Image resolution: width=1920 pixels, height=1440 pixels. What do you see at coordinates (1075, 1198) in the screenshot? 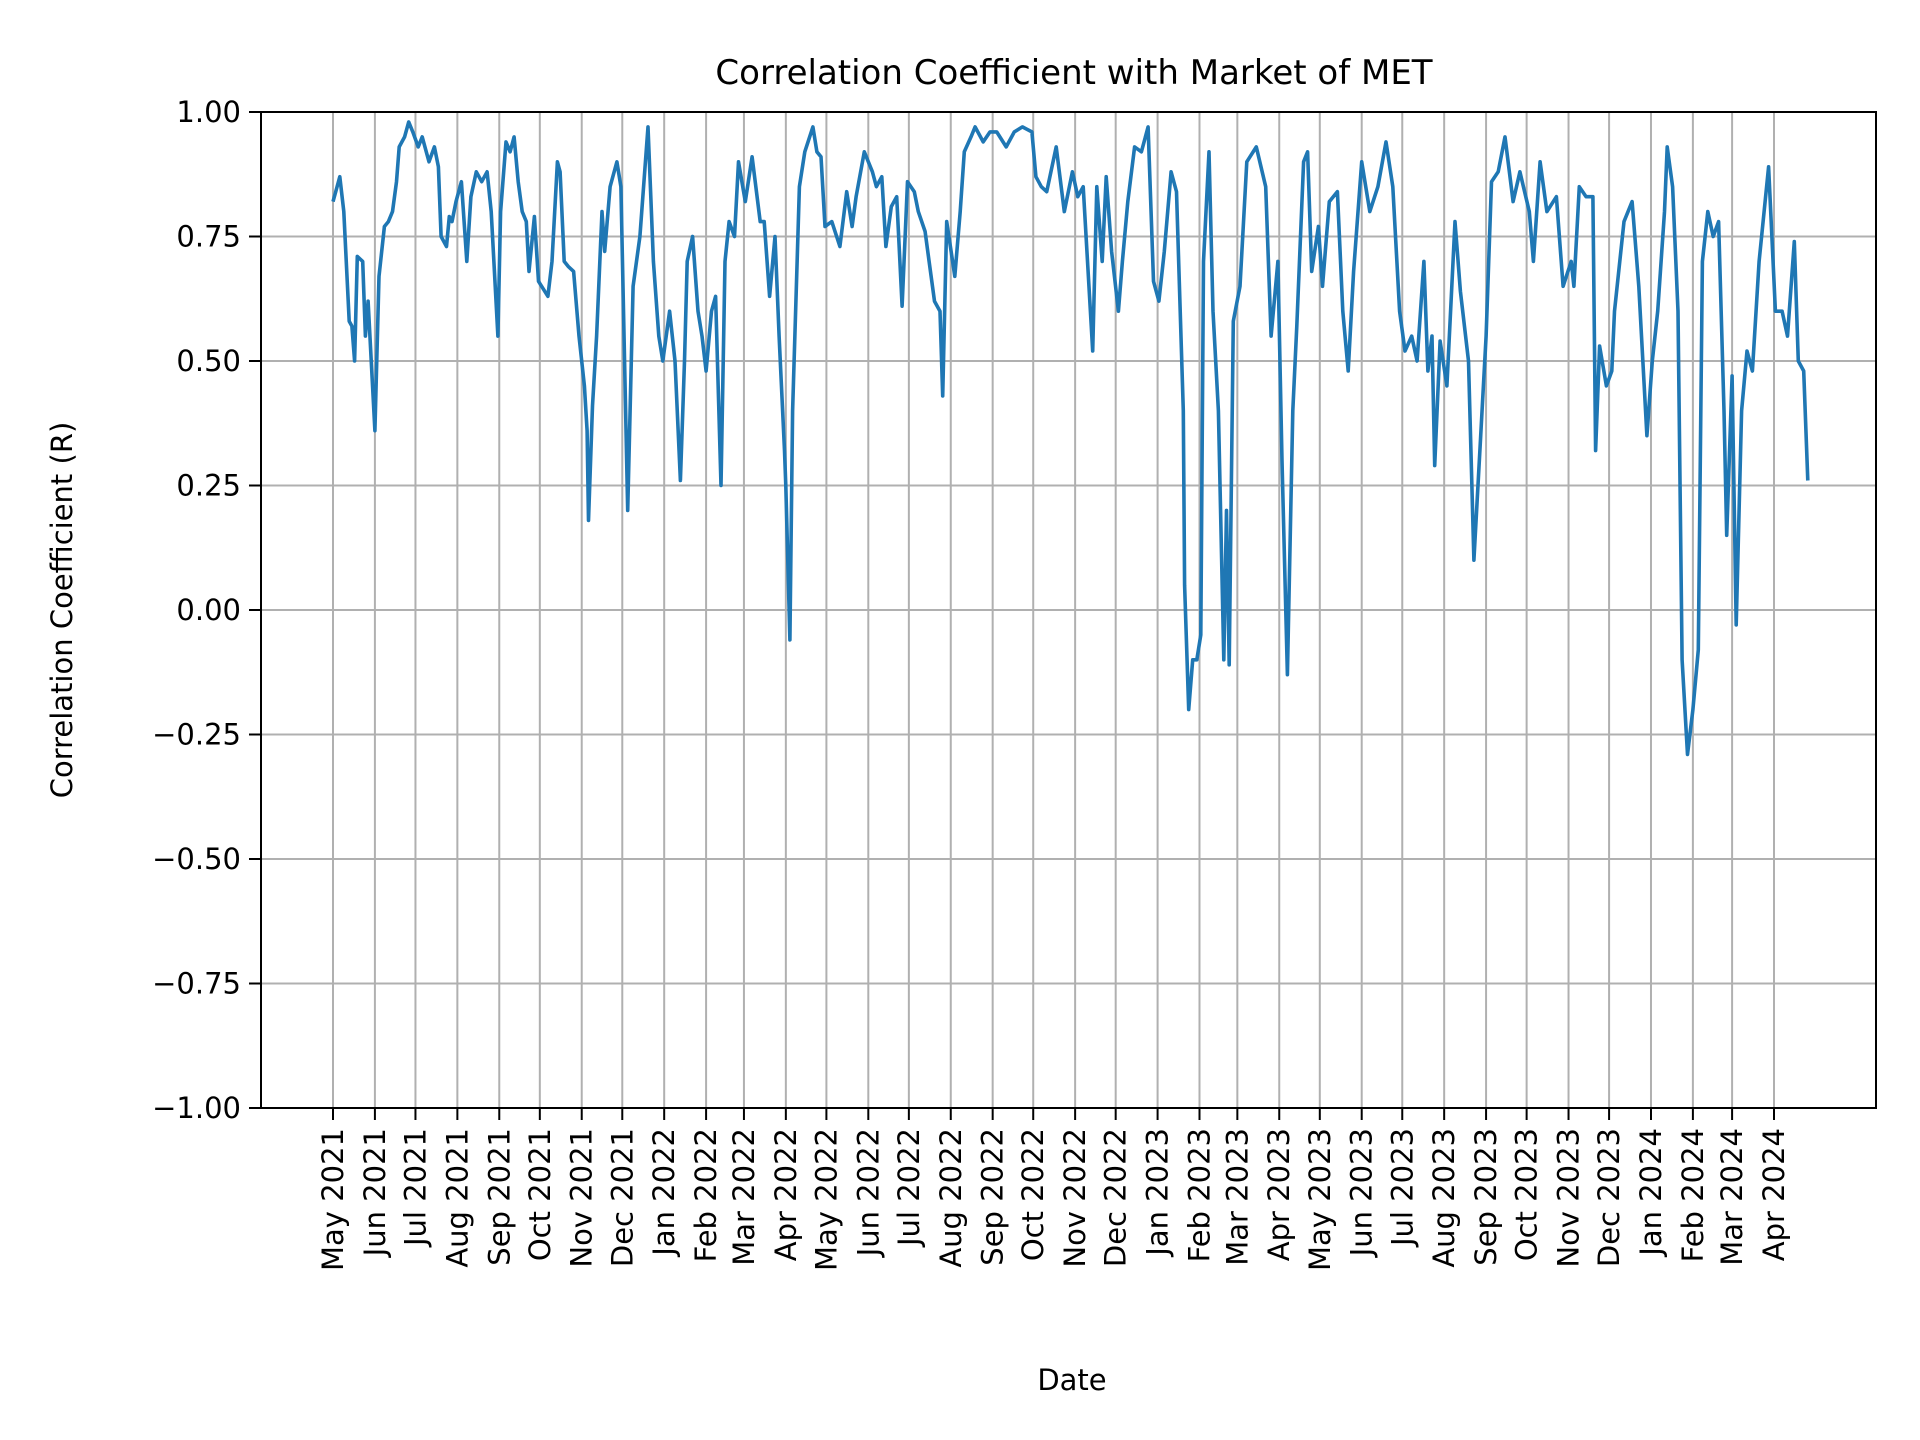
I see `x-tick-label: Nov 2022` at bounding box center [1075, 1198].